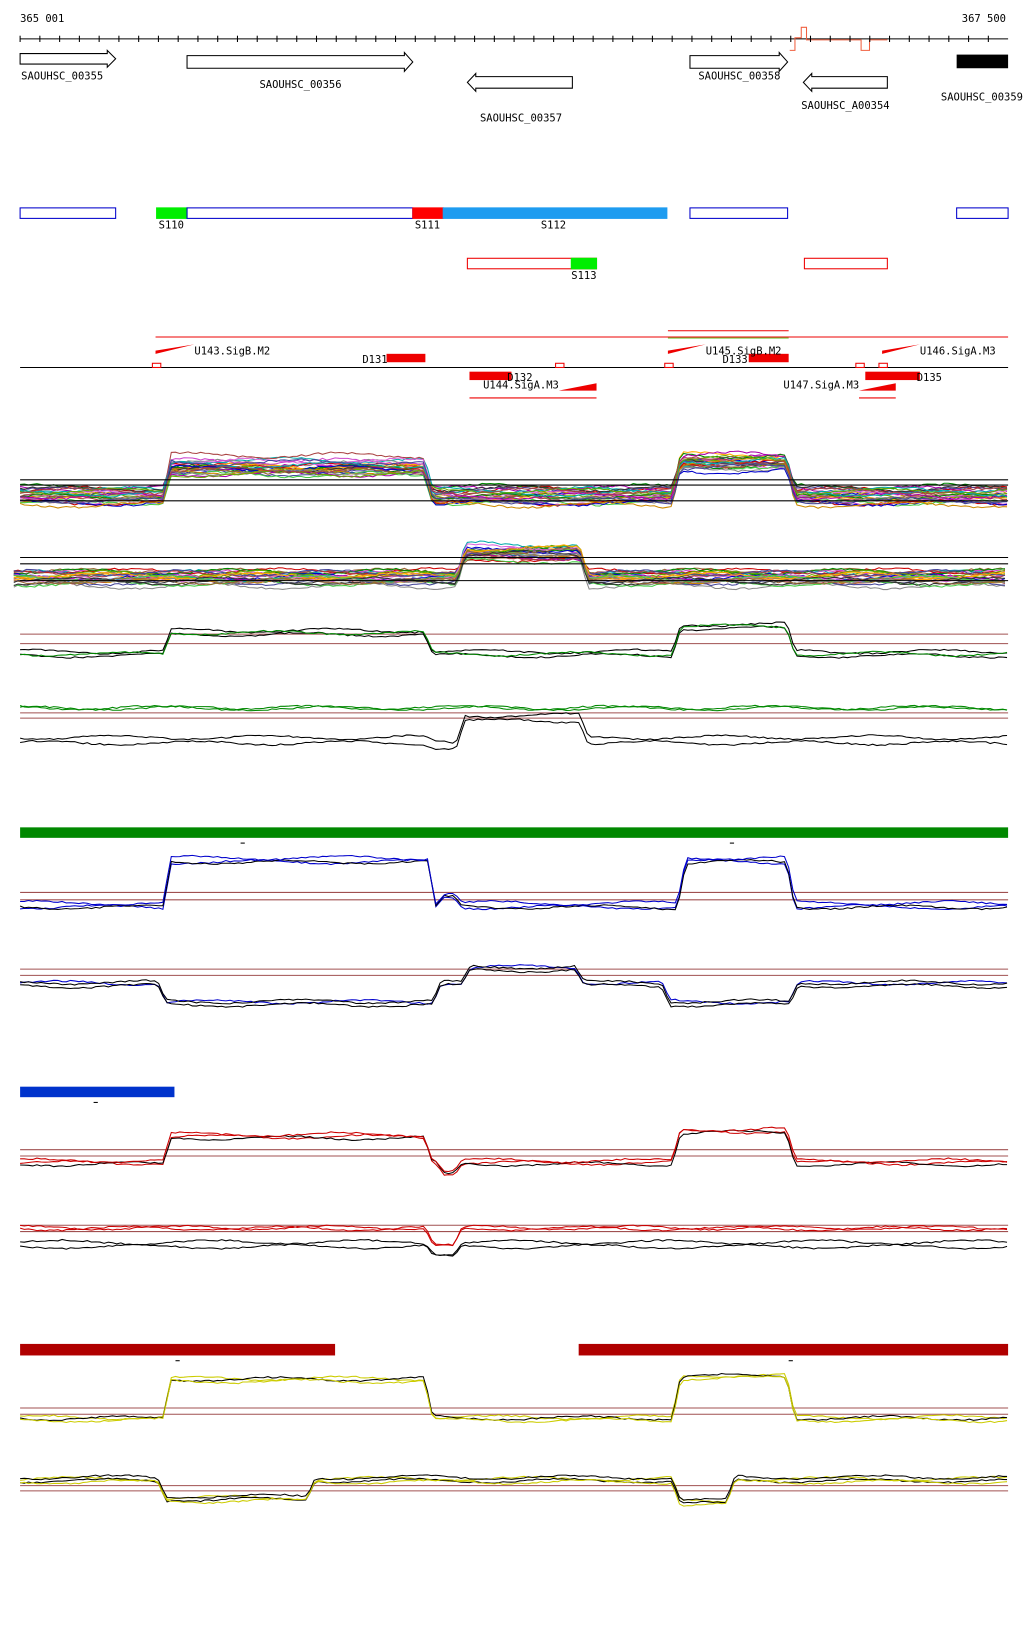 The height and width of the screenshot is (1640, 1024). What do you see at coordinates (521, 385) in the screenshot?
I see `promoter-label: U144.SigA.M3` at bounding box center [521, 385].